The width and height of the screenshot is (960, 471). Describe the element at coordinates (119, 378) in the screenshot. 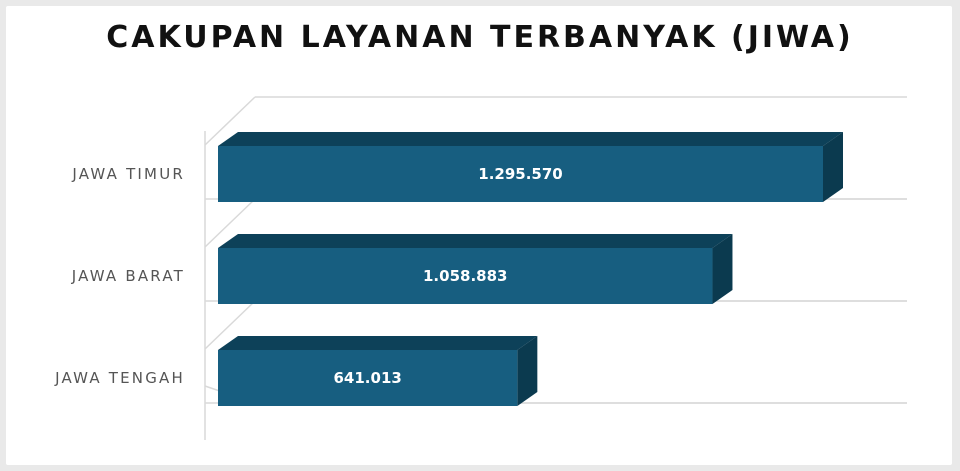

I see `tick-label: JAWA TENGAH` at that location.